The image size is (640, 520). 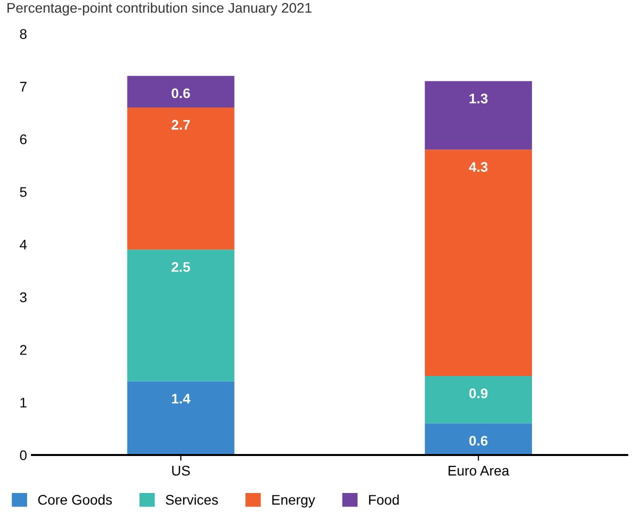 I want to click on data-label: 2.7, so click(x=181, y=125).